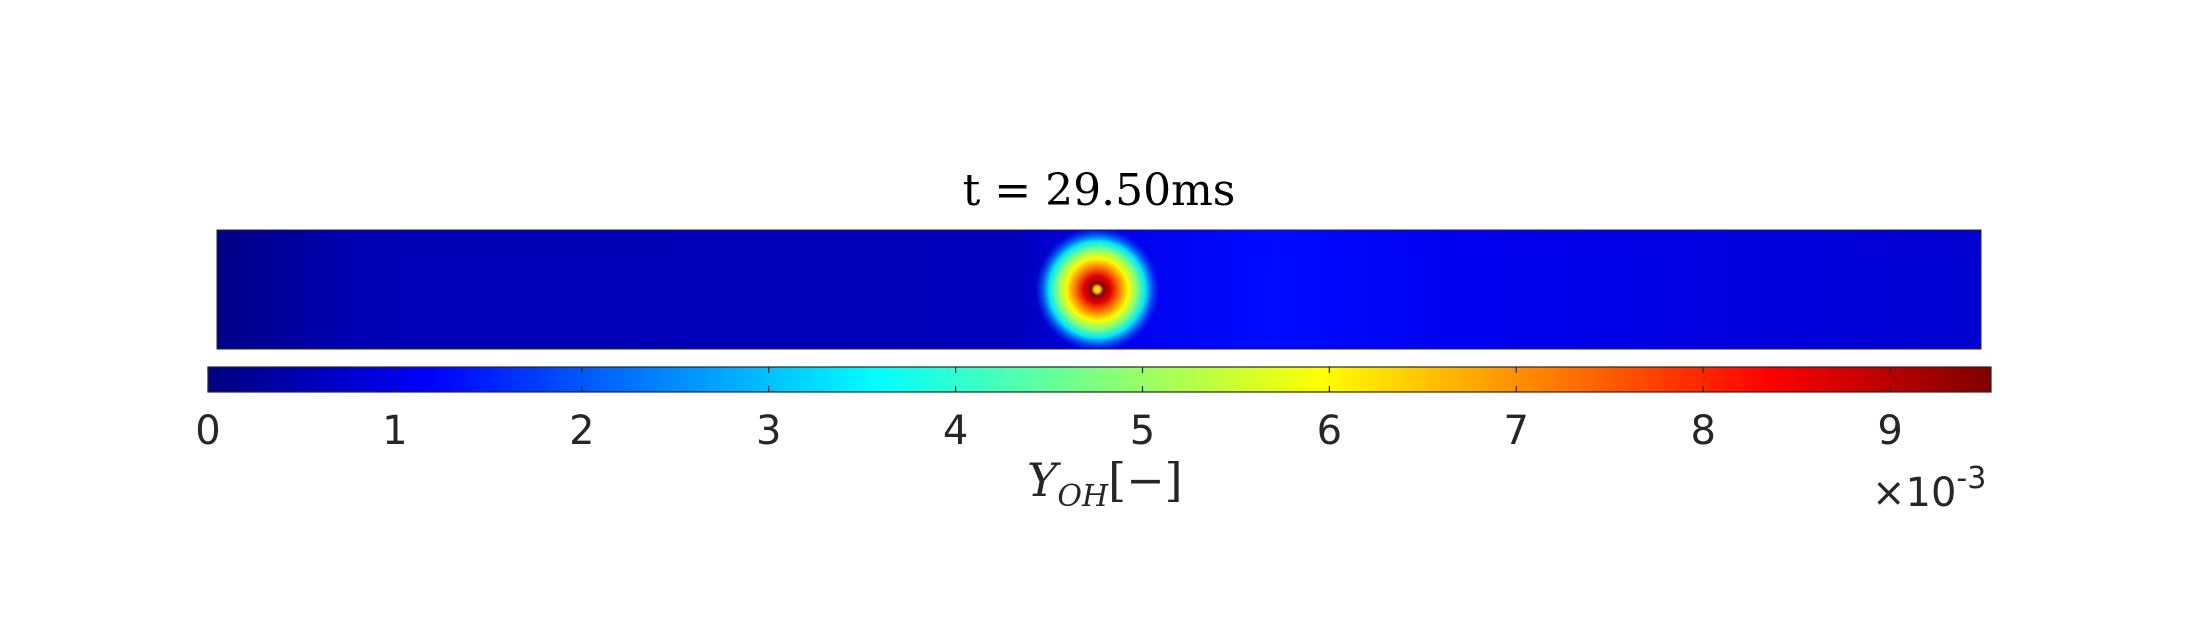  I want to click on colorbar-tick-label: 1, so click(394, 431).